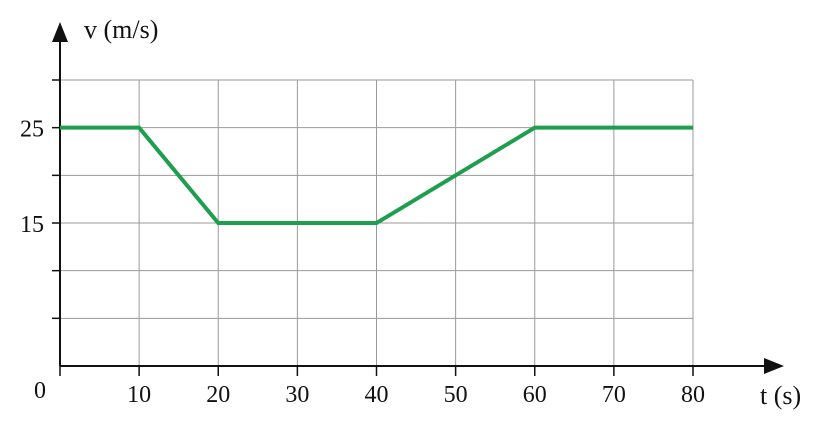 The width and height of the screenshot is (826, 434). Describe the element at coordinates (456, 395) in the screenshot. I see `x-tick-label: 50` at that location.